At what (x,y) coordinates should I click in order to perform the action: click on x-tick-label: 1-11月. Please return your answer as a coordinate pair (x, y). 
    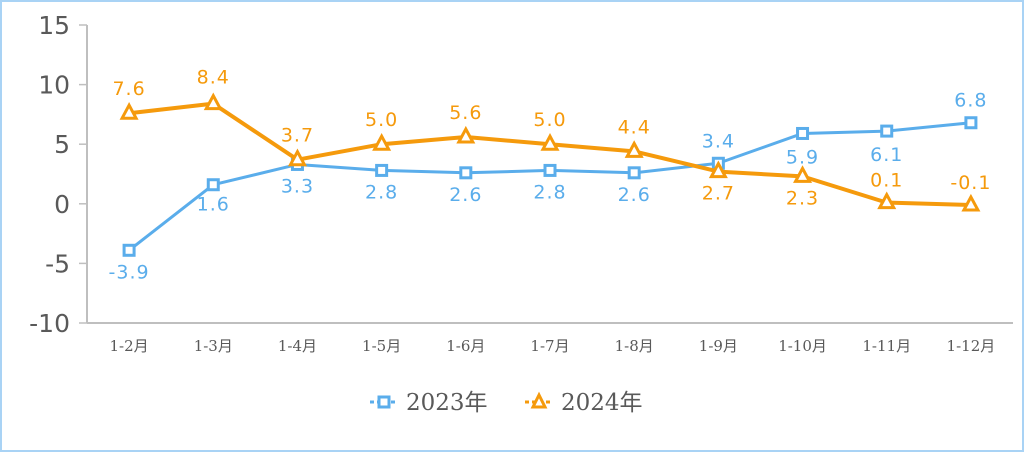
    Looking at the image, I should click on (886, 346).